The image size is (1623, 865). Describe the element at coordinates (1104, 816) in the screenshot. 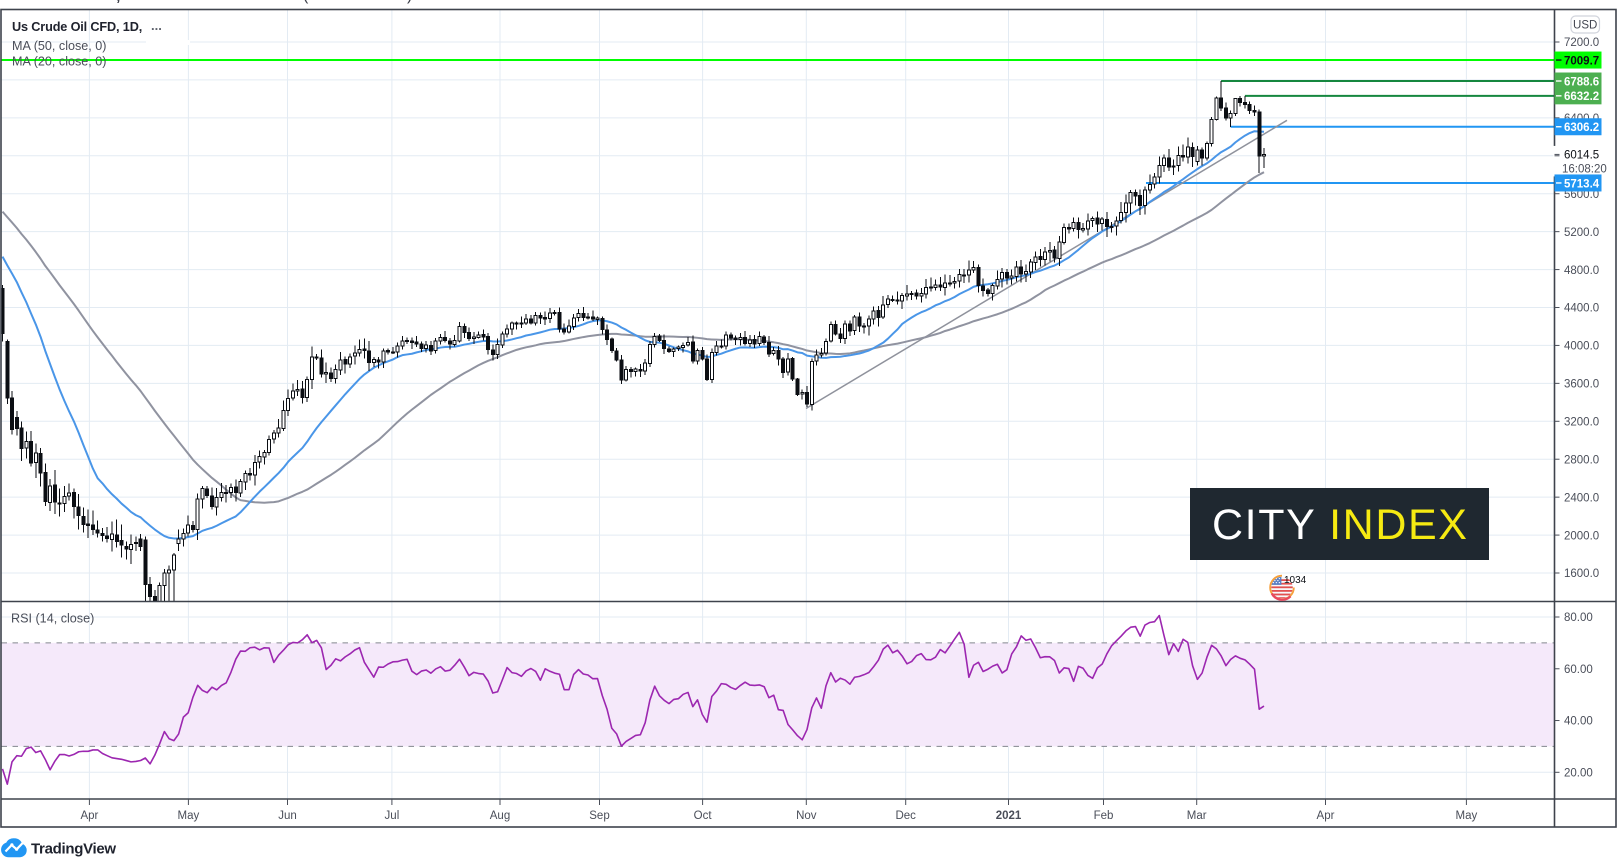

I see `svg-text: Feb` at that location.